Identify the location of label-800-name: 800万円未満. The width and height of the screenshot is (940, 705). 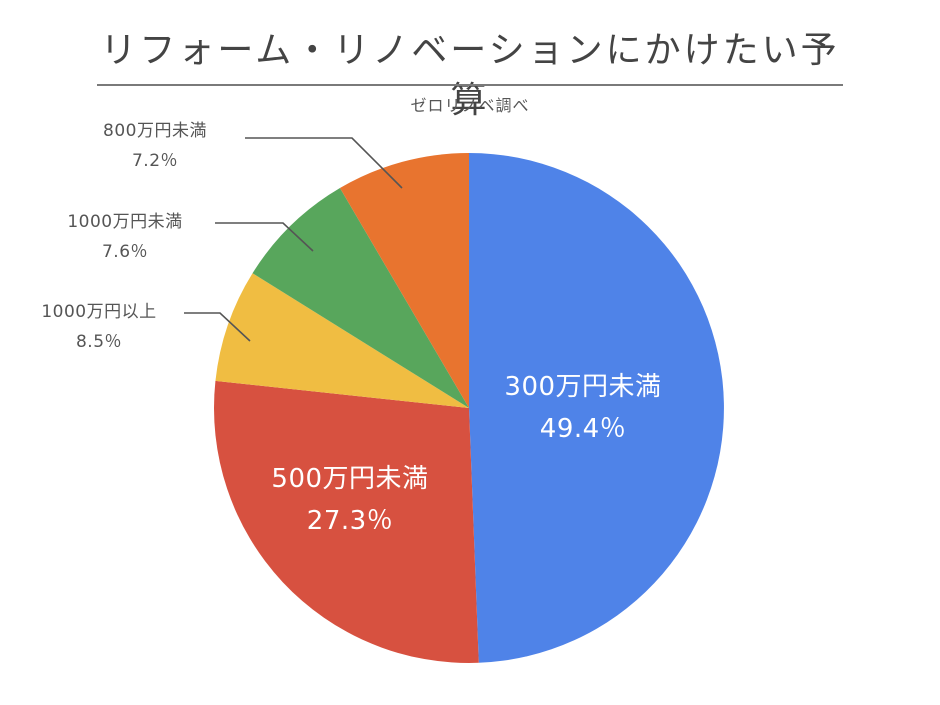
(155, 131).